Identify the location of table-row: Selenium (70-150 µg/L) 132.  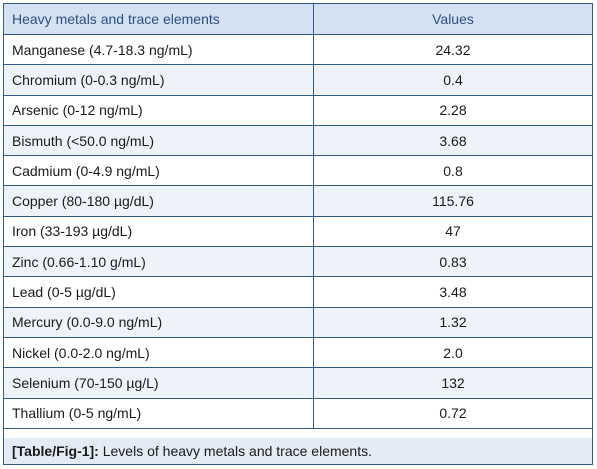
(298, 383).